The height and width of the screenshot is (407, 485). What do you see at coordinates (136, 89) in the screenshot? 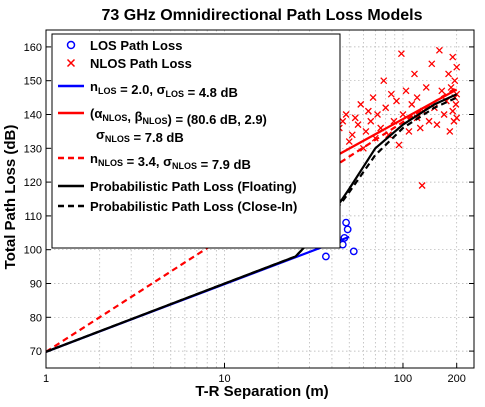
I see `legend-item-n-los-2-0-los-4-8-db-label-part: = 2.0,` at bounding box center [136, 89].